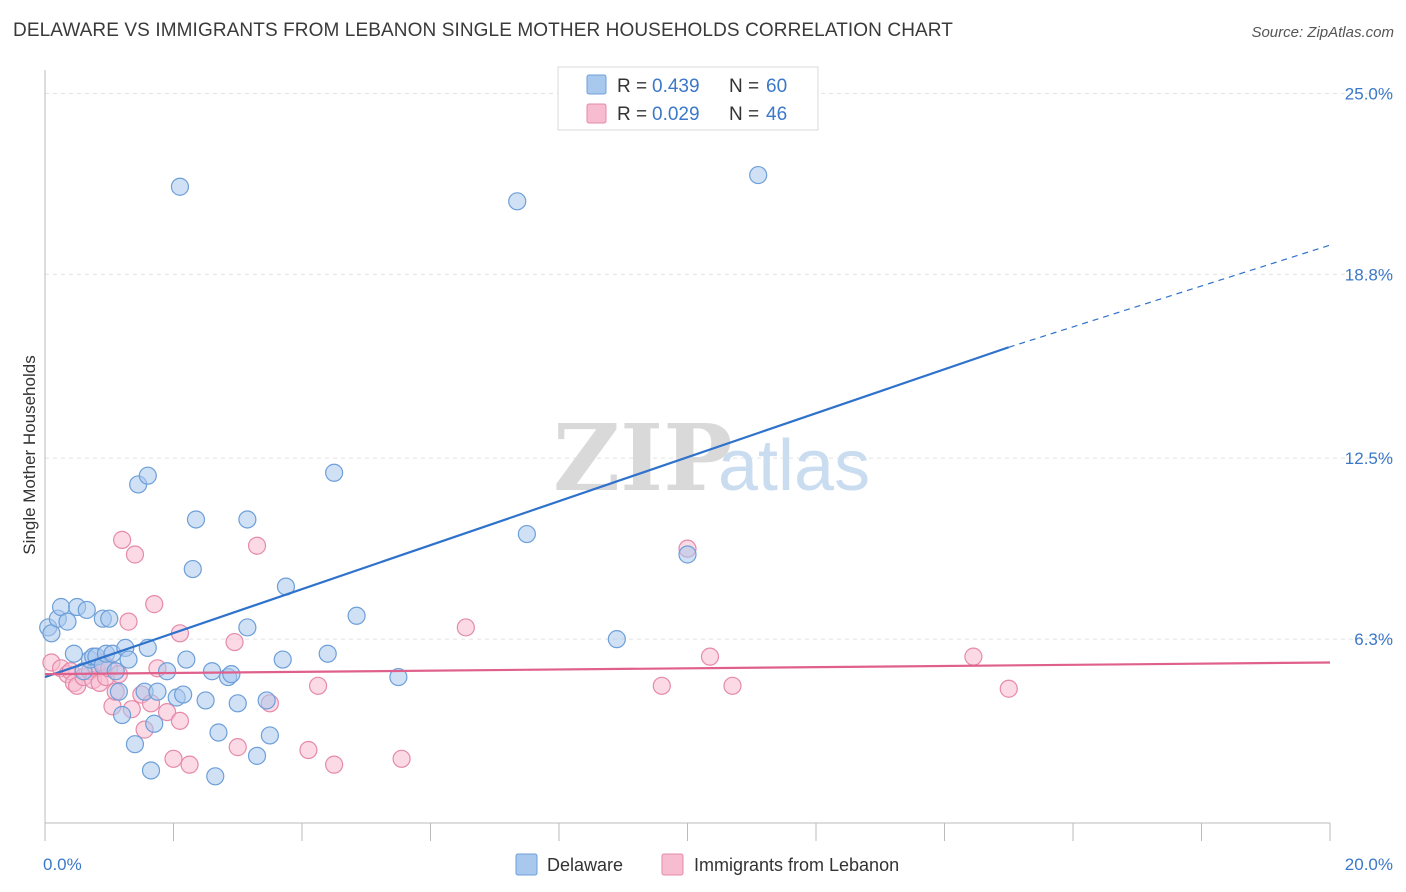  Describe the element at coordinates (642, 458) in the screenshot. I see `watermark-zip: ZIP` at that location.